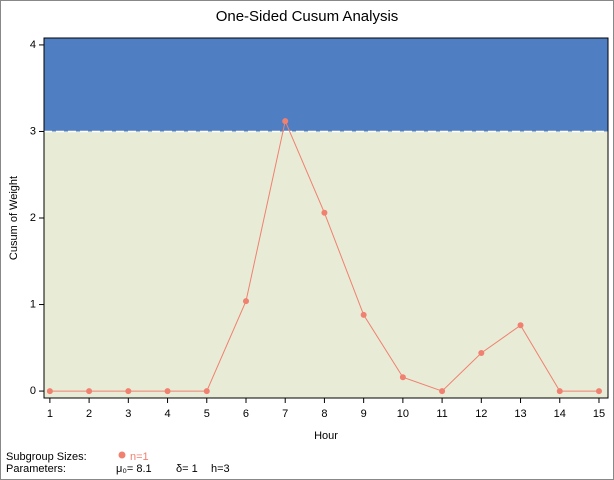  Describe the element at coordinates (285, 414) in the screenshot. I see `x-tick-label: 7` at that location.